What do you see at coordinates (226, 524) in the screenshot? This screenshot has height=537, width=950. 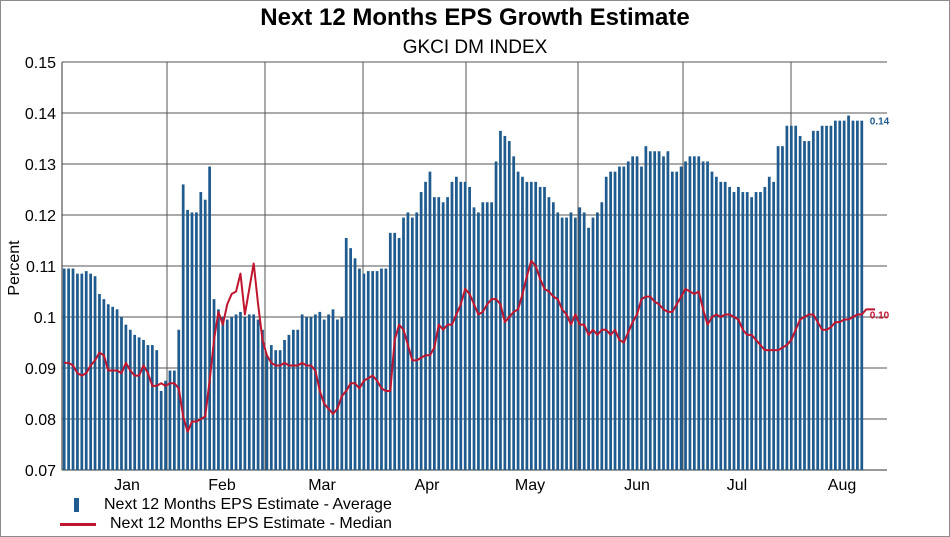 I see `legend-item-median: Next 12 Months EPS Estimate - Median` at bounding box center [226, 524].